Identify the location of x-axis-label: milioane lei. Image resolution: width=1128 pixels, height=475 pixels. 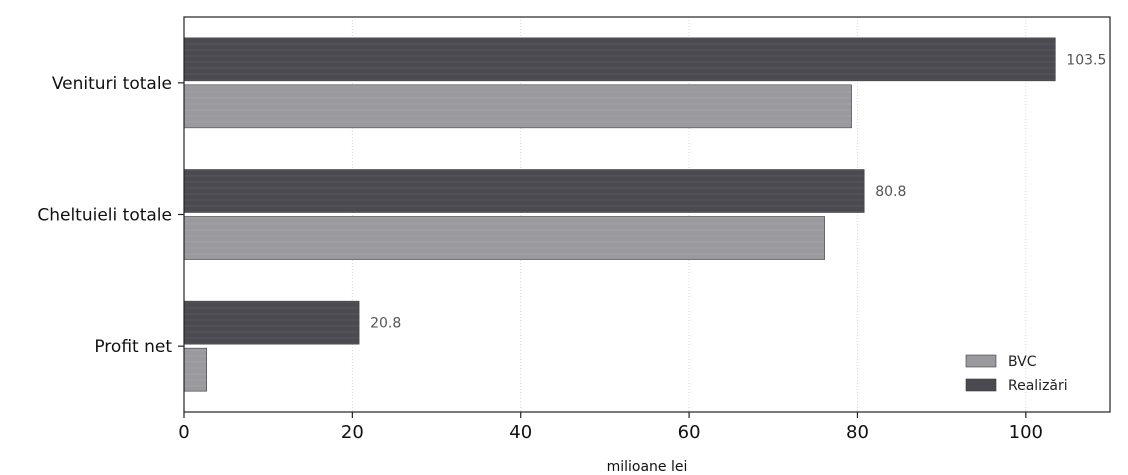
(647, 467).